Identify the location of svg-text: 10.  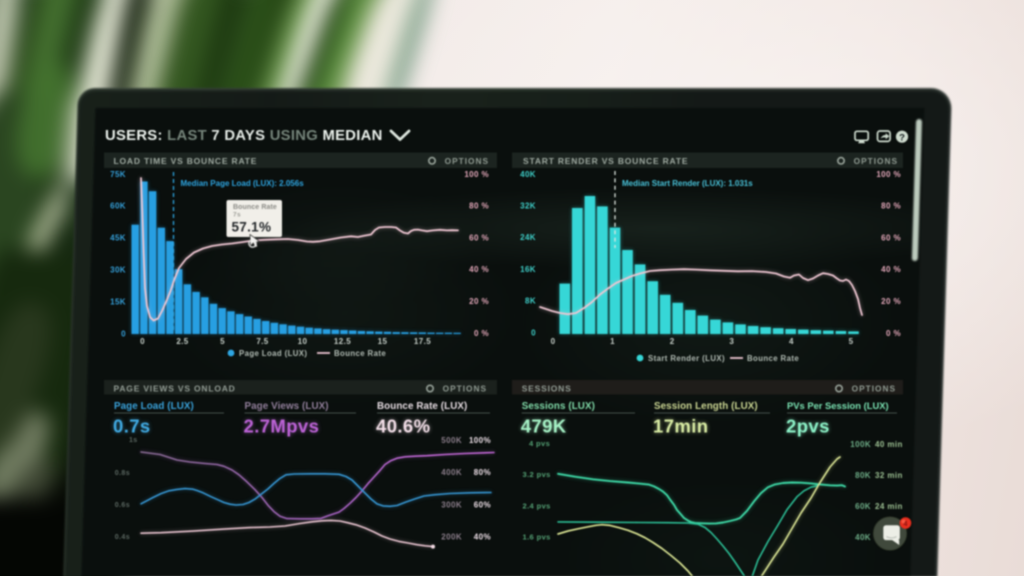
(303, 341).